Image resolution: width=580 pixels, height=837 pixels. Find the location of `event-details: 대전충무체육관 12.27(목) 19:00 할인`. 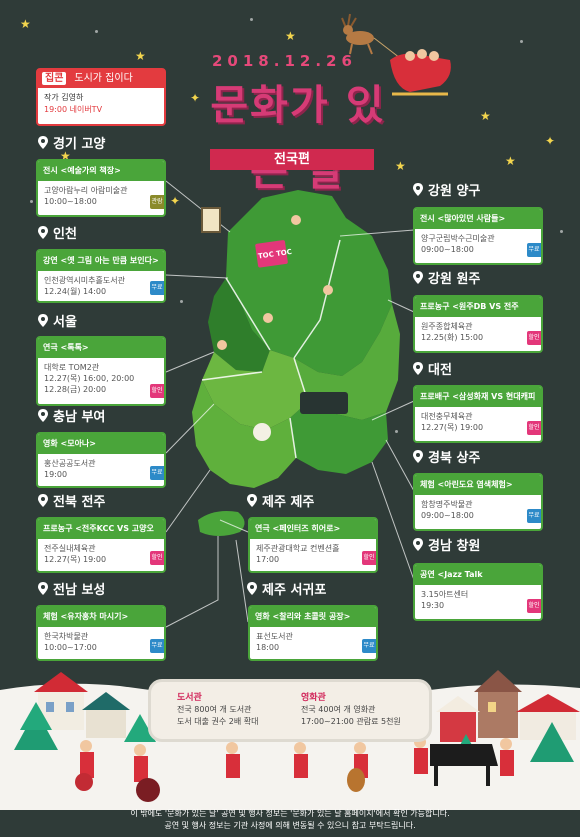

event-details: 대전충무체육관 12.27(목) 19:00 할인 is located at coordinates (478, 424).